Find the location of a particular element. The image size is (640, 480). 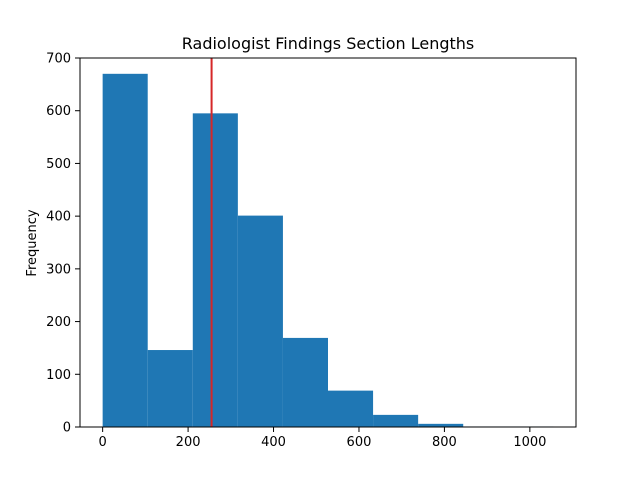

x-axis-ticks: 0 200 400 600 800 1000 is located at coordinates (322, 438).